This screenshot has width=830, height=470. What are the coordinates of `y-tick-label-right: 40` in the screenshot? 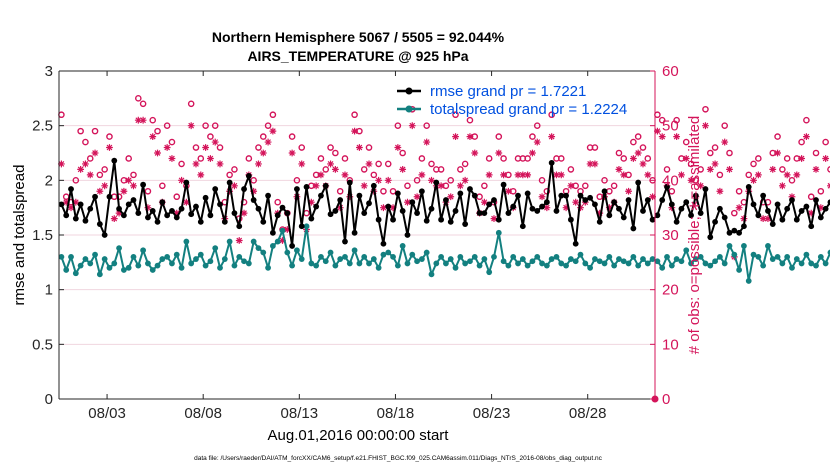 It's located at (670, 180).